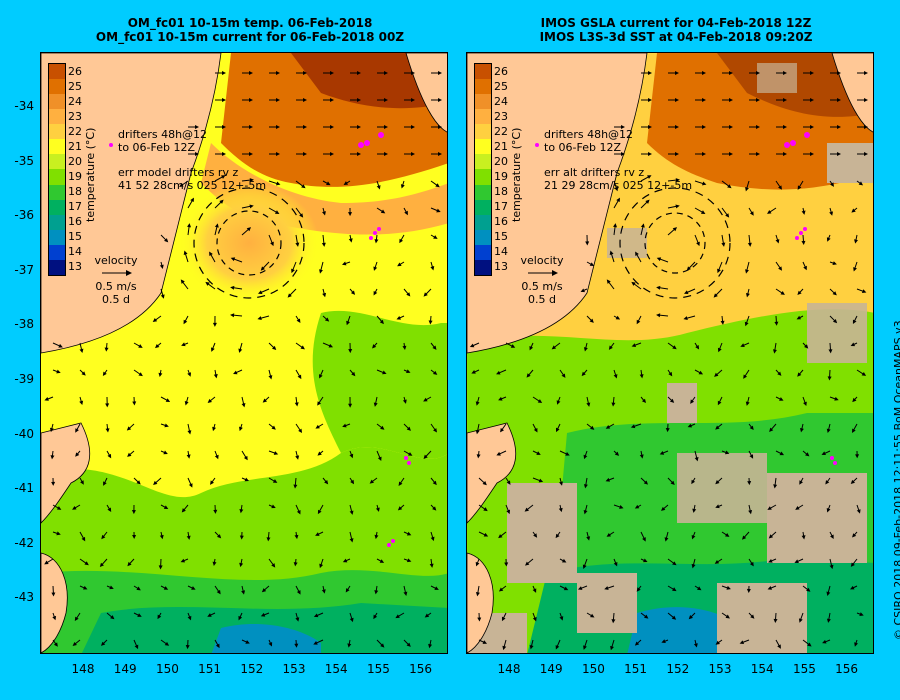 This screenshot has width=900, height=700. What do you see at coordinates (249, 243) in the screenshot?
I see `eddy-current-ring-inner` at bounding box center [249, 243].